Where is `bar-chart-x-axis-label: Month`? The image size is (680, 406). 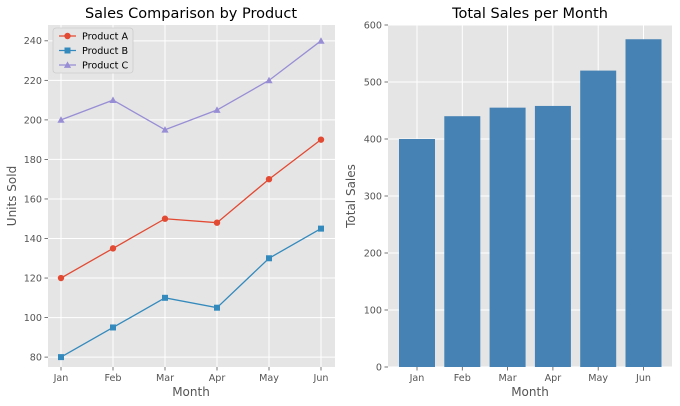
bar-chart-x-axis-label: Month is located at coordinates (530, 392).